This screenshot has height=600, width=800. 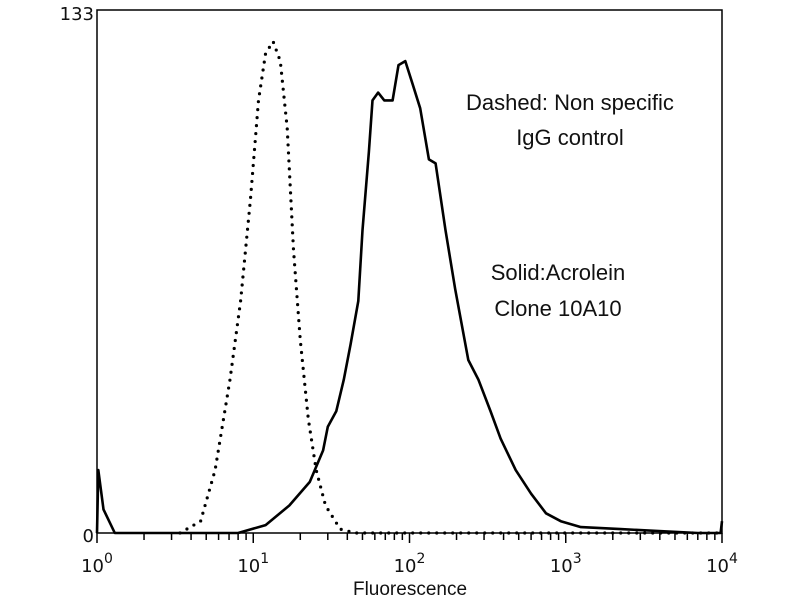 I want to click on y-tick-label-0: 0, so click(x=88, y=536).